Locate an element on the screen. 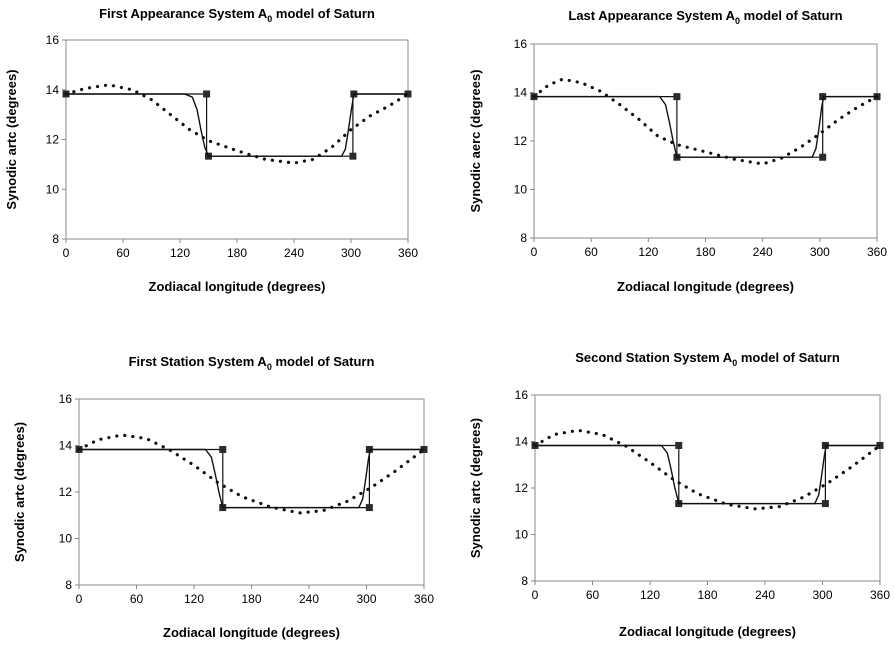  chart-title: First Station System A0 model of Saturn is located at coordinates (252, 363).